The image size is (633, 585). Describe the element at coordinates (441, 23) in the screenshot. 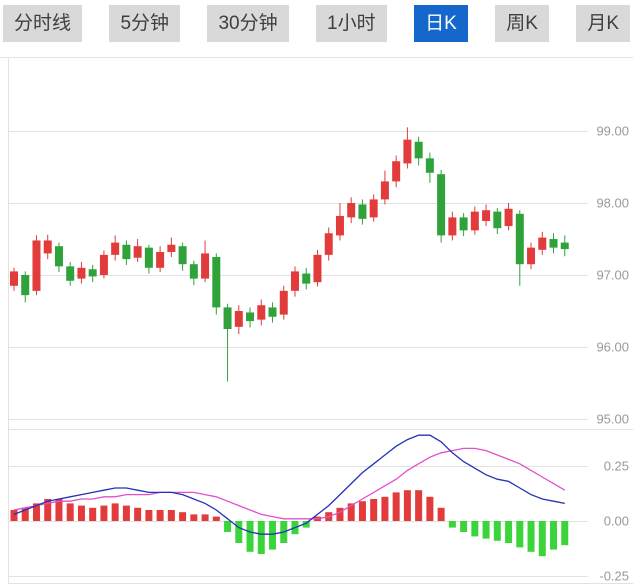

I see `tab-daily-k: 日K` at that location.